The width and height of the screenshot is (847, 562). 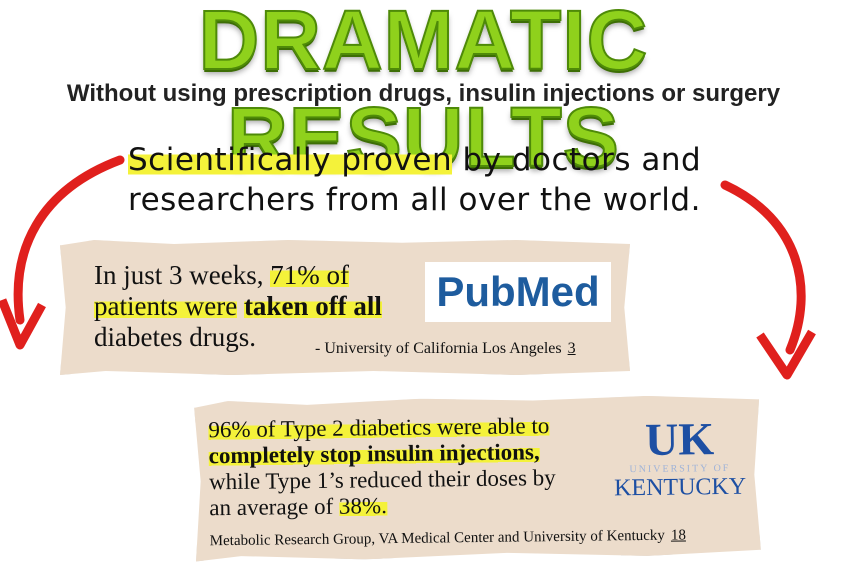 I want to click on citation: - University of California Los Angeles 3, so click(x=445, y=349).